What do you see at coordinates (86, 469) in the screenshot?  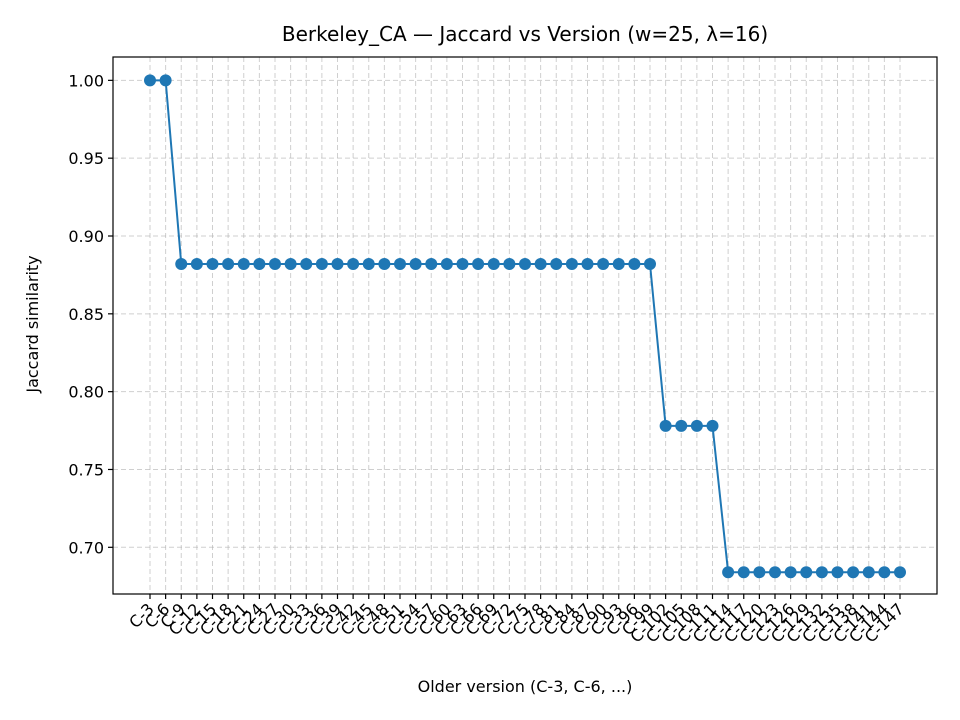 I see `y-tick-label: 0.75` at bounding box center [86, 469].